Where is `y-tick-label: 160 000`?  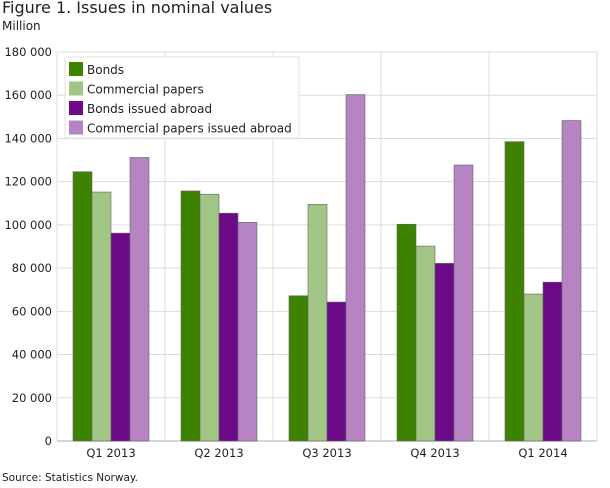
y-tick-label: 160 000 is located at coordinates (28, 95).